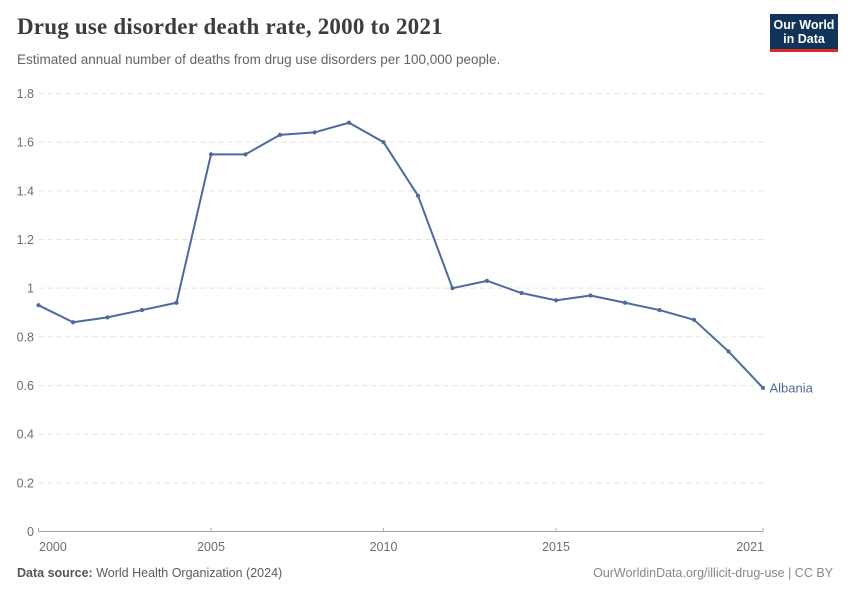 Image resolution: width=850 pixels, height=600 pixels. What do you see at coordinates (211, 547) in the screenshot?
I see `x-tick-label: 2005` at bounding box center [211, 547].